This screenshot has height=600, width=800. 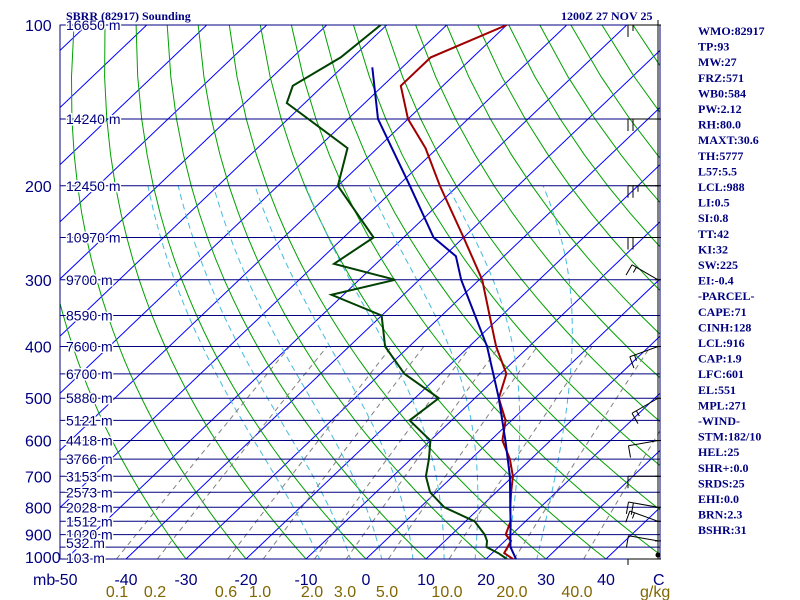 I want to click on temperature-unit-label: C, so click(x=659, y=580).